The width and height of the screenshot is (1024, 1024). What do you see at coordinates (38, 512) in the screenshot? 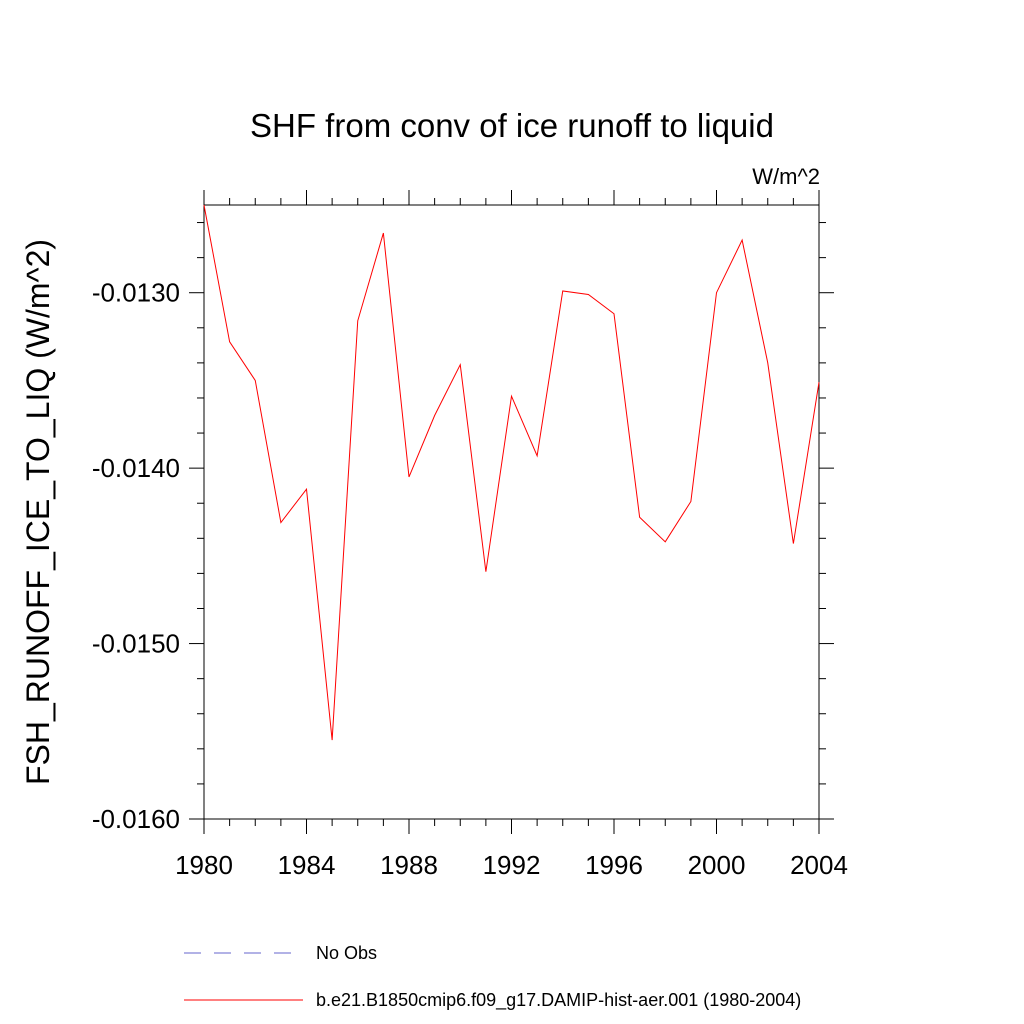
I see `y-axis-label: FSH_RUNOFF_ICE_TO_LIQ (W/m^2)` at bounding box center [38, 512].